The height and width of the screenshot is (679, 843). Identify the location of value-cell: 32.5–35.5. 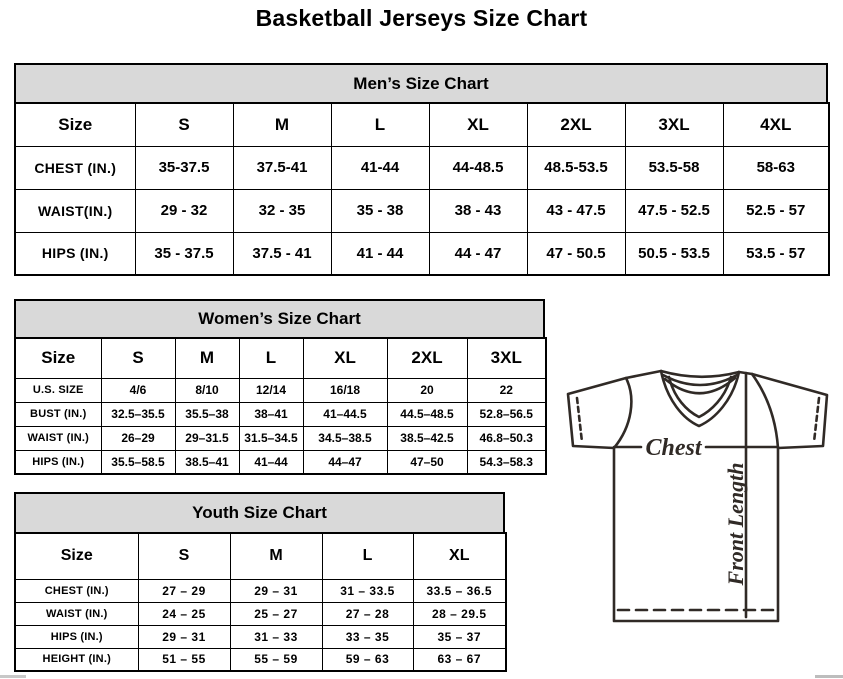
(138, 414).